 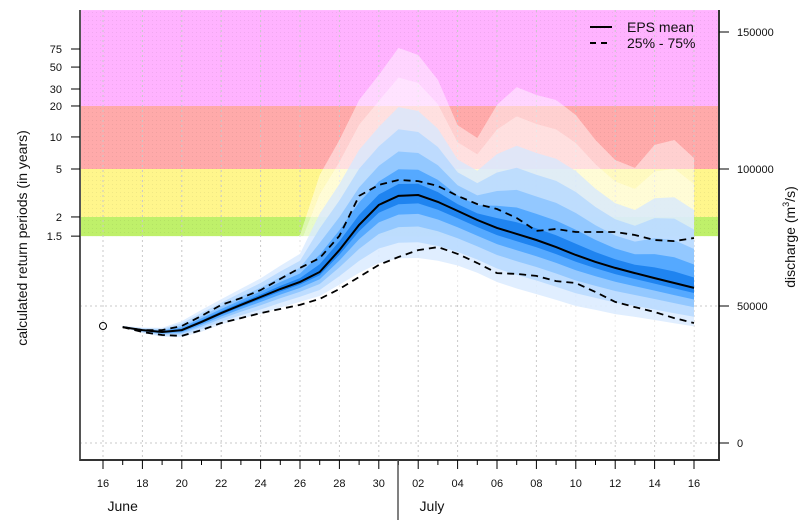 I want to click on observation-layer, so click(x=103, y=326).